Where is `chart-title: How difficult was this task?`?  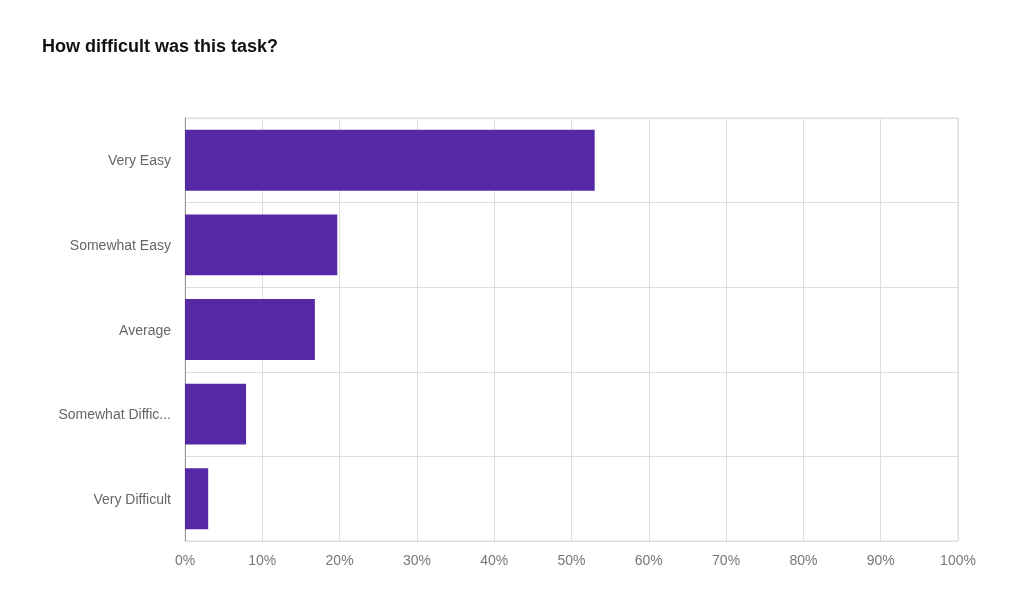 chart-title: How difficult was this task? is located at coordinates (160, 46).